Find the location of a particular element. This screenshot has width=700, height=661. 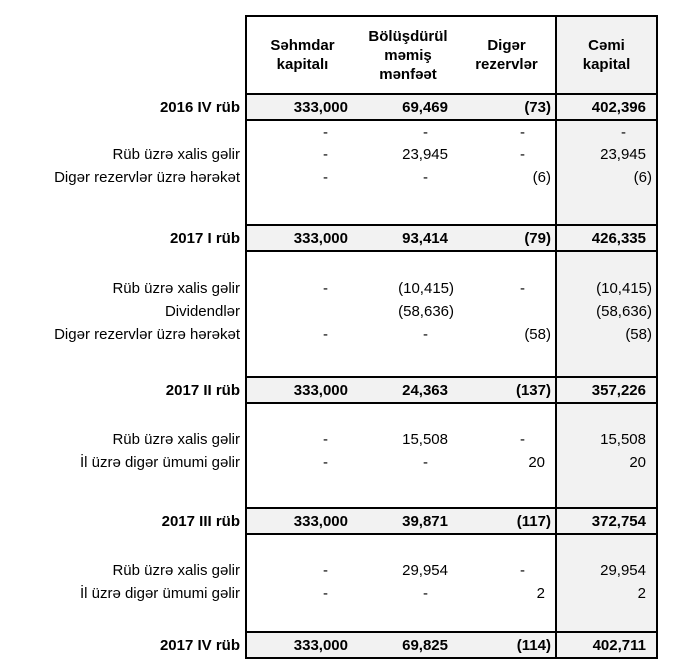

item-row: ---- is located at coordinates (329, 131).